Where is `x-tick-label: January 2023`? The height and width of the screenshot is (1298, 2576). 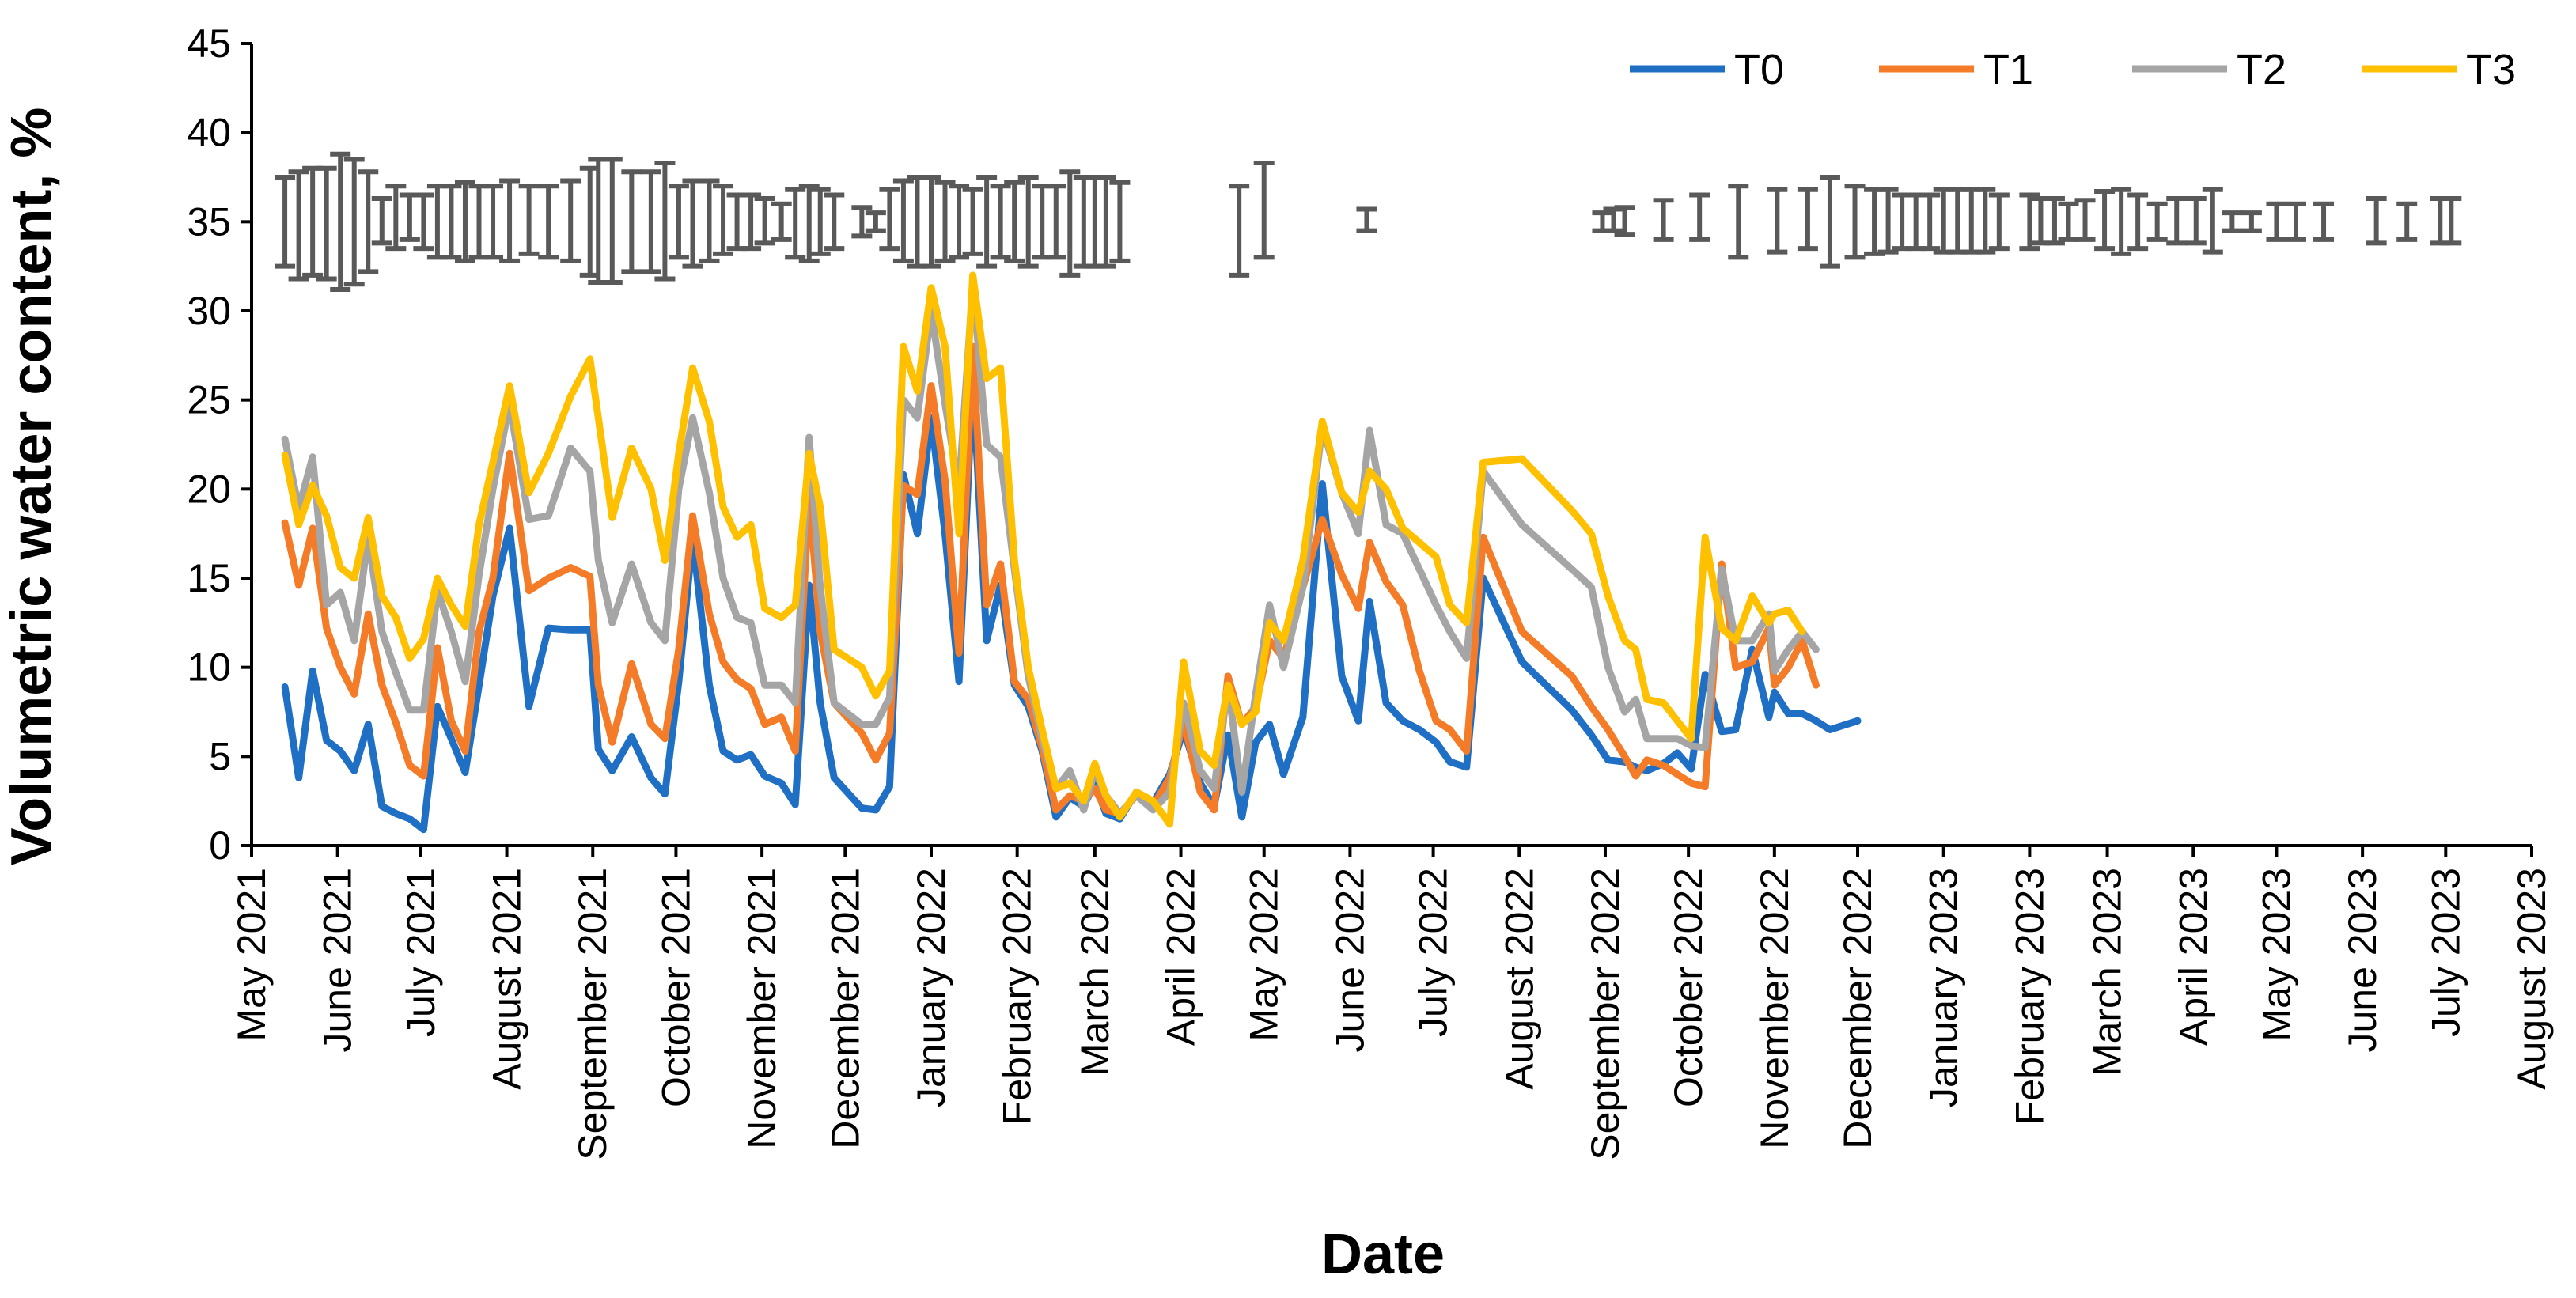 x-tick-label: January 2023 is located at coordinates (1944, 987).